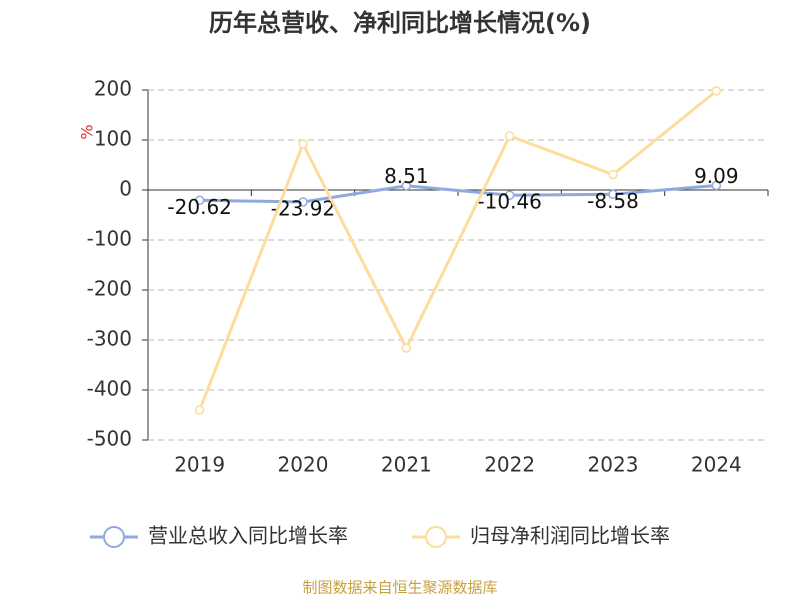  What do you see at coordinates (716, 465) in the screenshot?
I see `x-tick-label: 2024` at bounding box center [716, 465].